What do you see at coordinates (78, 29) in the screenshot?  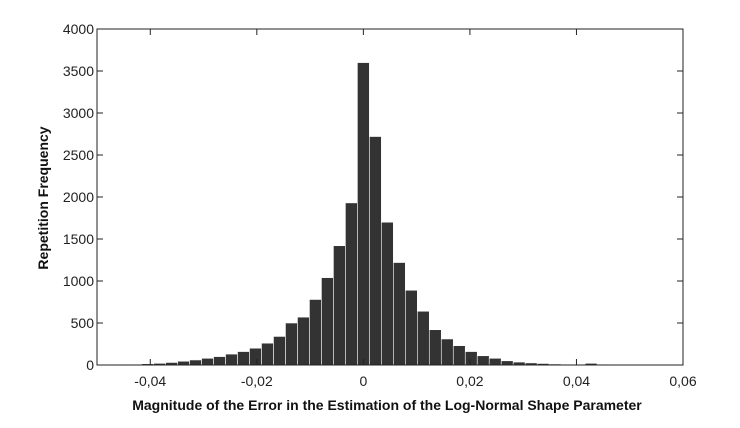 I see `y-tick-label: 4000` at bounding box center [78, 29].